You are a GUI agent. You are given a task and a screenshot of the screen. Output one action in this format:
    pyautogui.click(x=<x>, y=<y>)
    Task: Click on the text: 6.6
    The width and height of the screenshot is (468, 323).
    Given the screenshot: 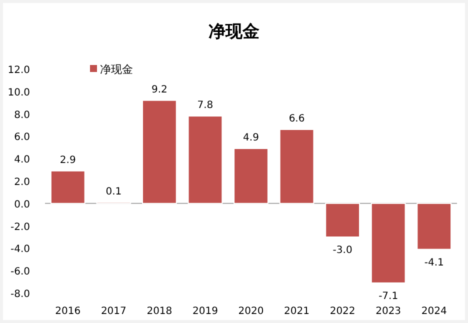 What is the action you would take?
    pyautogui.click(x=296, y=118)
    